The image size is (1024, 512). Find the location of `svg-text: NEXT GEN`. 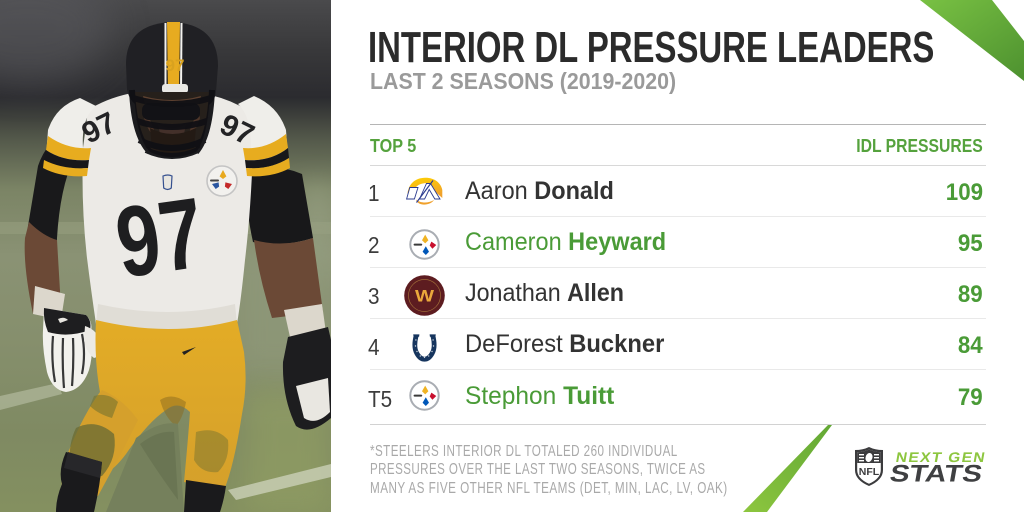

svg-text: NEXT GEN is located at coordinates (941, 457).